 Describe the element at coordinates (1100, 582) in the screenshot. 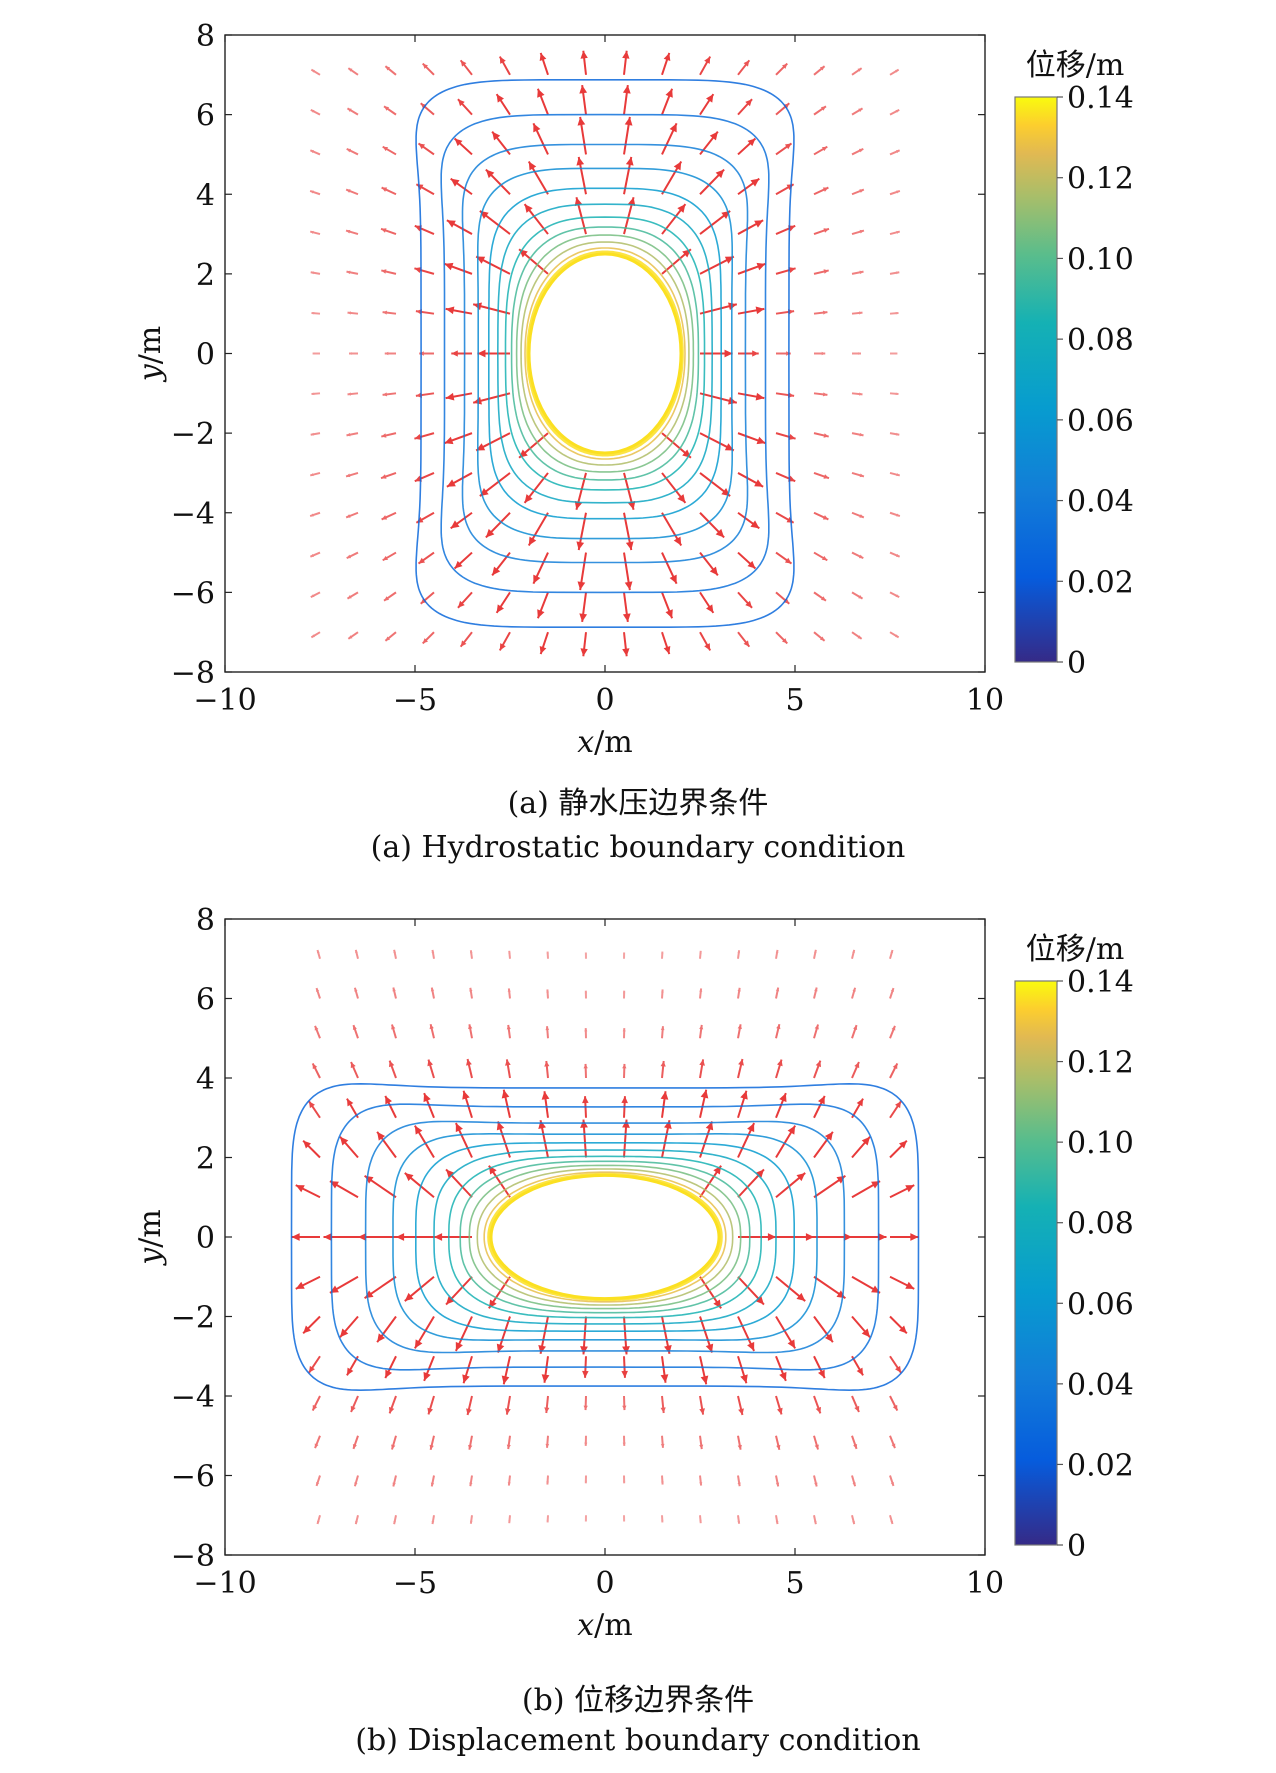

I see `colorbar-tick-label: 0.02` at that location.